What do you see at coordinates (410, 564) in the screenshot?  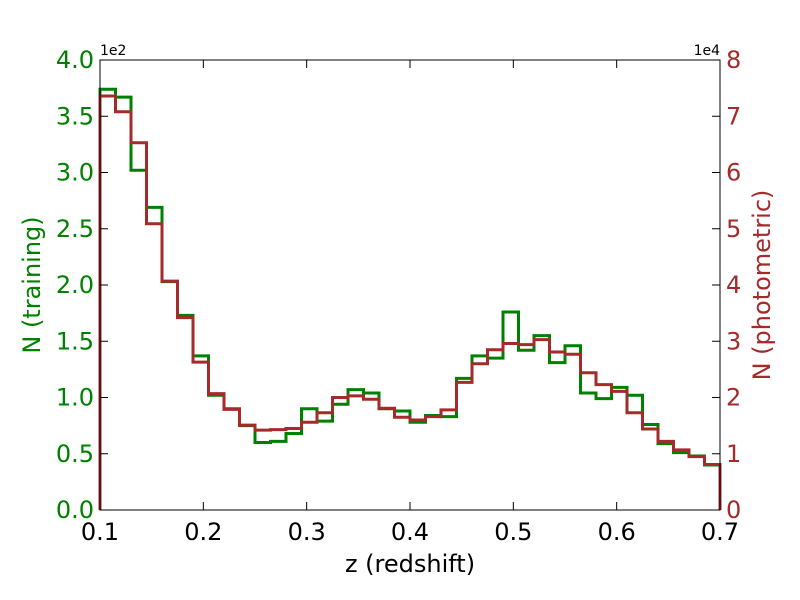 I see `x-axis-label: z (redshift)` at bounding box center [410, 564].